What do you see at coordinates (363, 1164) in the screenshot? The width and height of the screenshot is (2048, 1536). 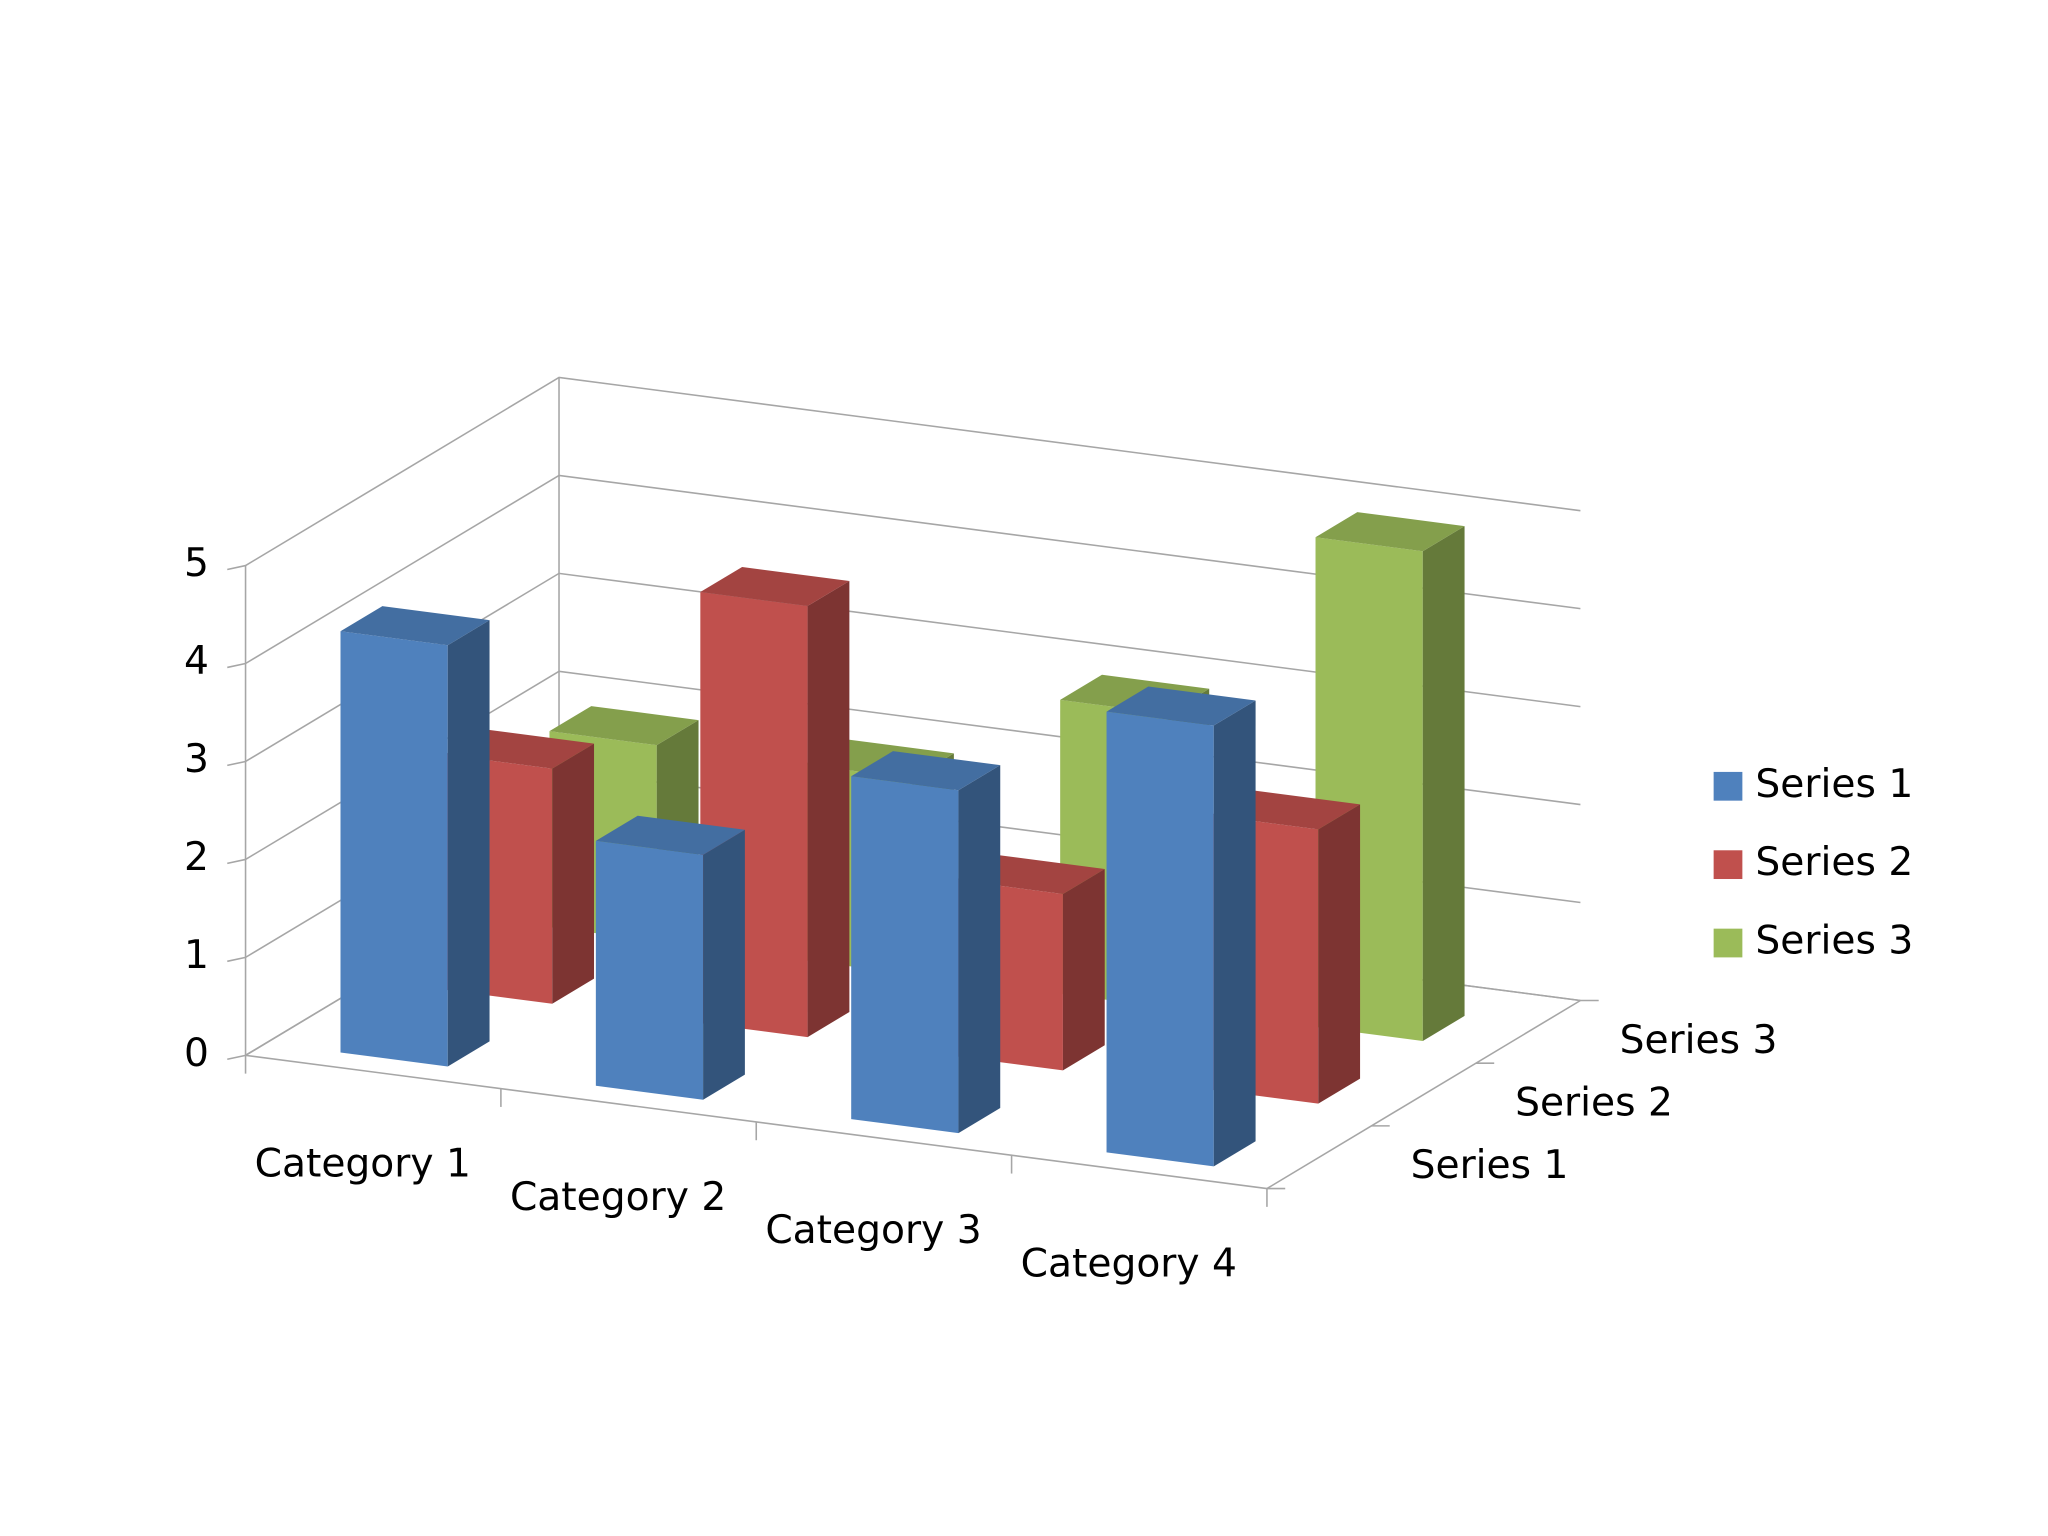 I see `x-tick-label: Category 1` at bounding box center [363, 1164].